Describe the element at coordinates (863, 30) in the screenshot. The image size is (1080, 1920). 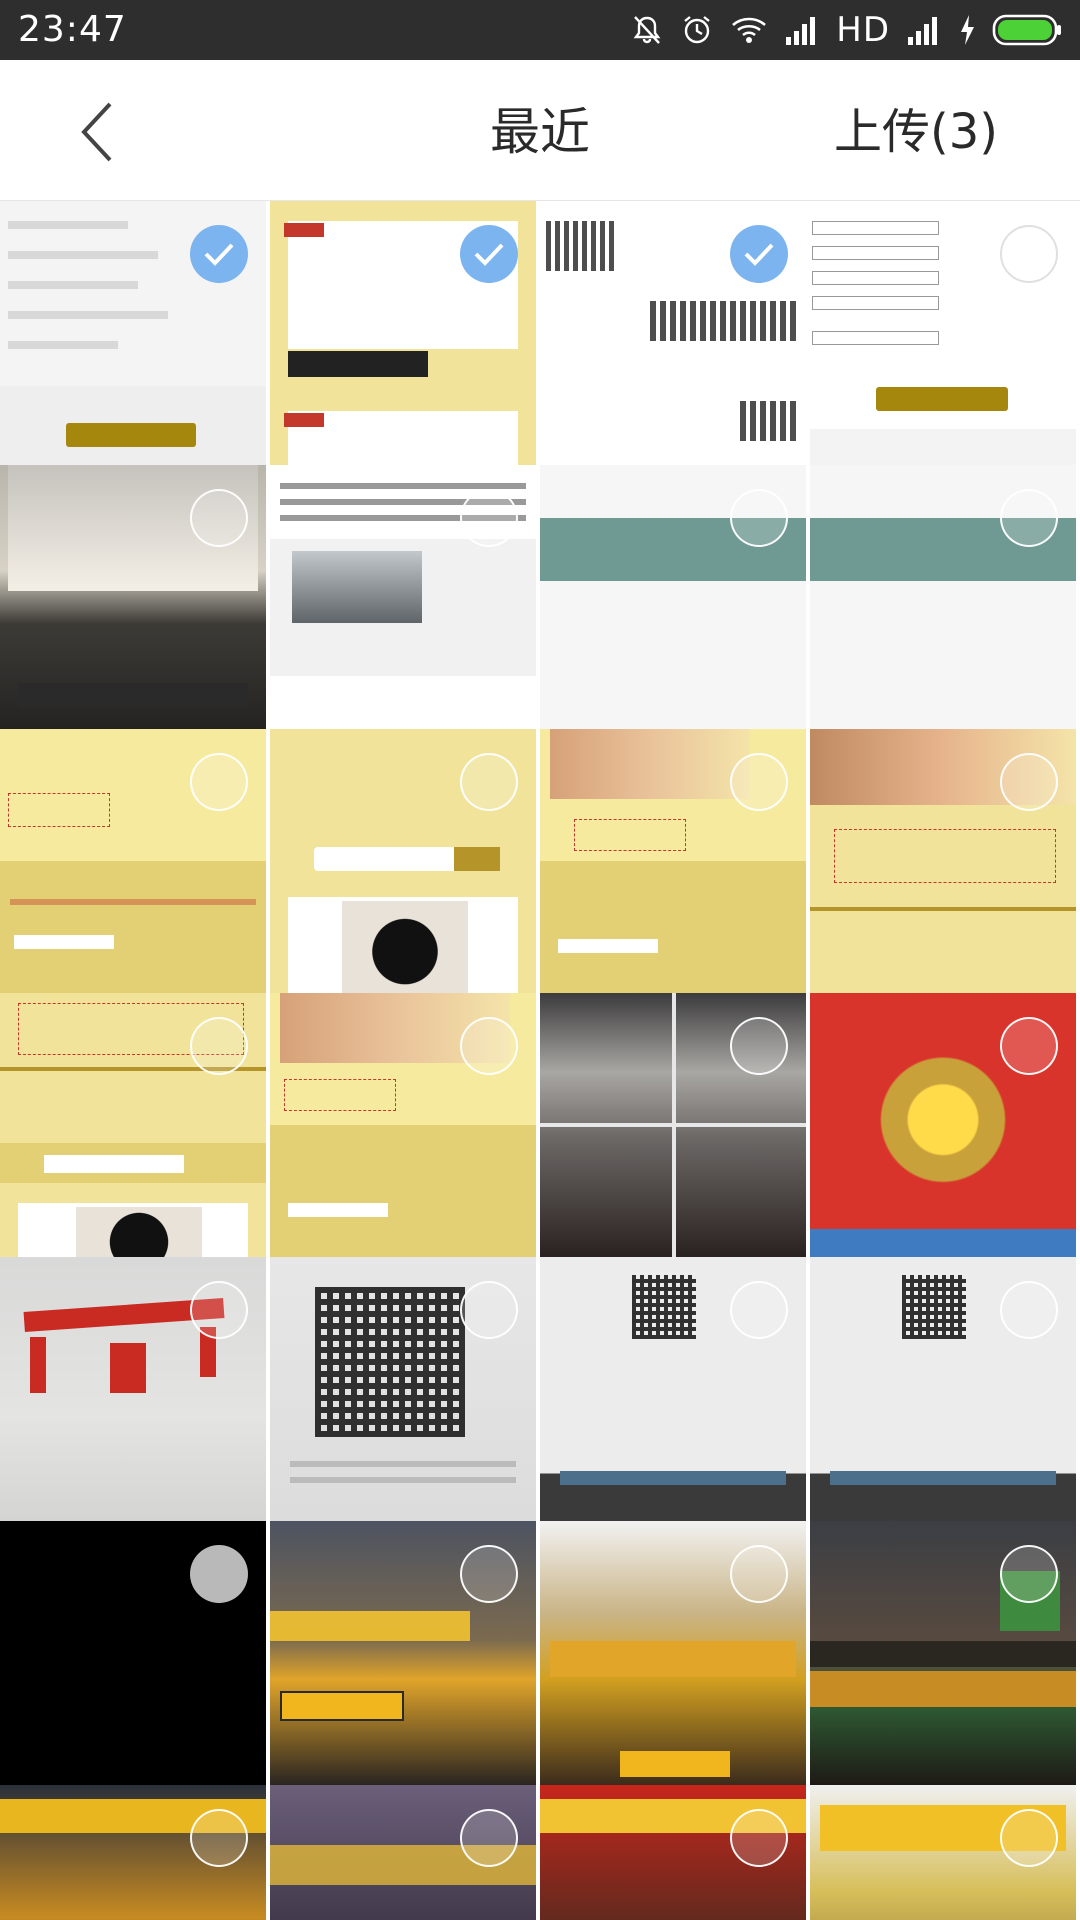
I see `network-type-label: HD` at that location.